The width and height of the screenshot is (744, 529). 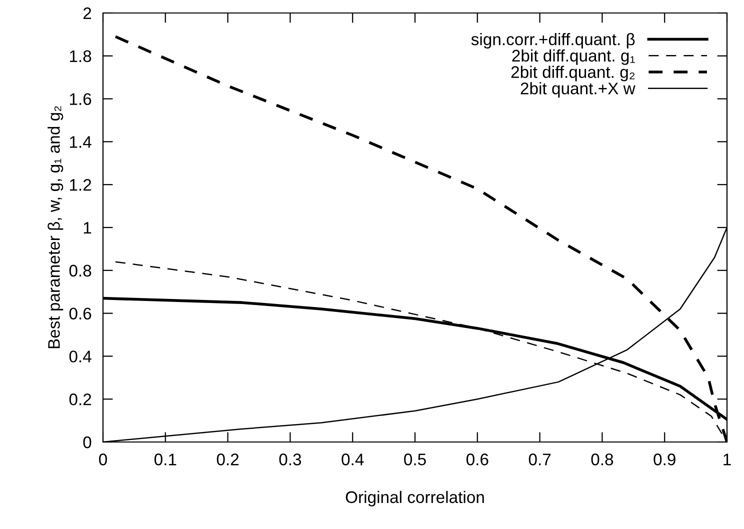 What do you see at coordinates (573, 74) in the screenshot?
I see `legend-label: 2bit diff.quant. g₂` at bounding box center [573, 74].